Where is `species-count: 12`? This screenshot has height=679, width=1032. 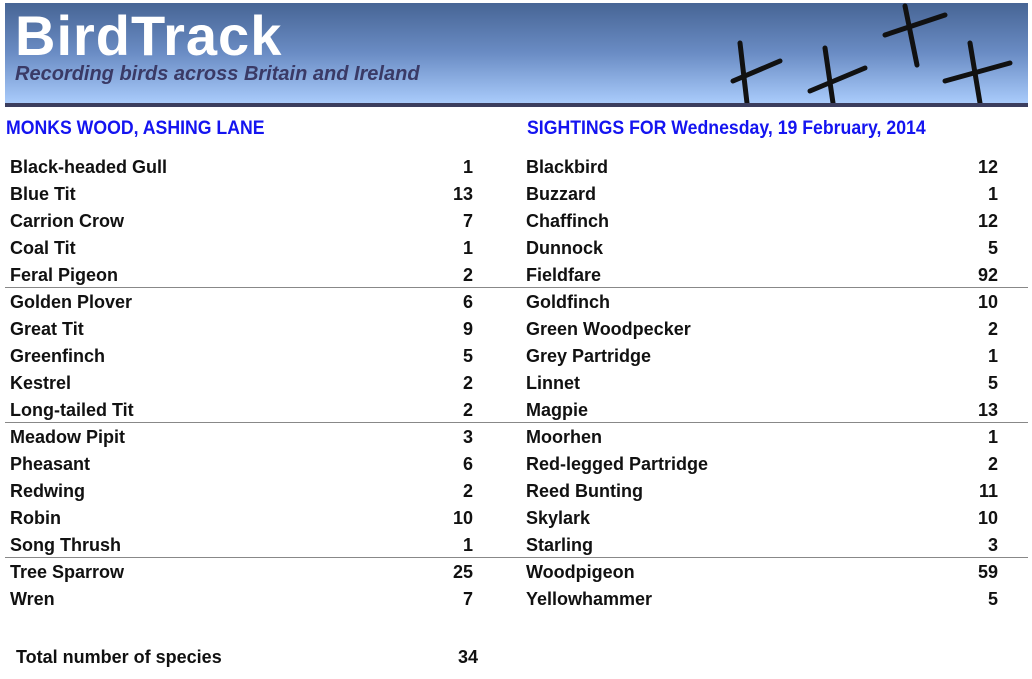
species-count: 12 is located at coordinates (987, 221).